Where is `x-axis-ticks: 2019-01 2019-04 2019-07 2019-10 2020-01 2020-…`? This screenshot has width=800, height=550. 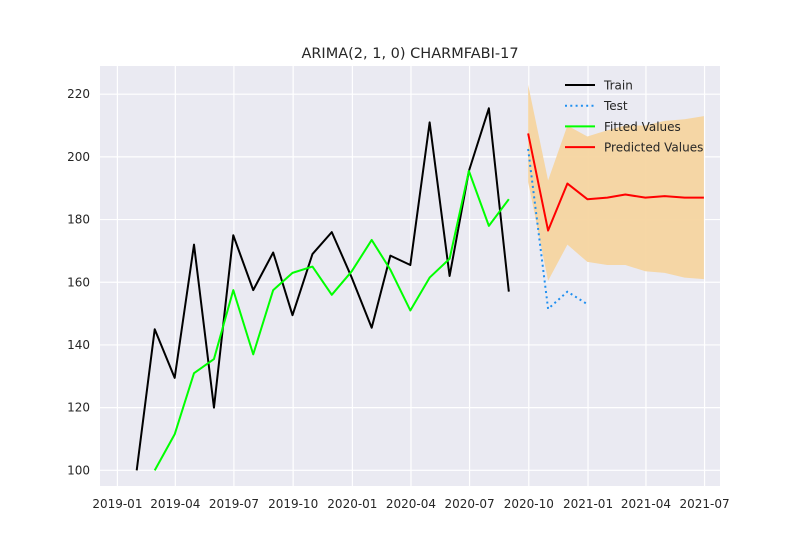
x-axis-ticks: 2019-01 2019-04 2019-07 2019-10 2020-01 2020-… is located at coordinates (410, 504).